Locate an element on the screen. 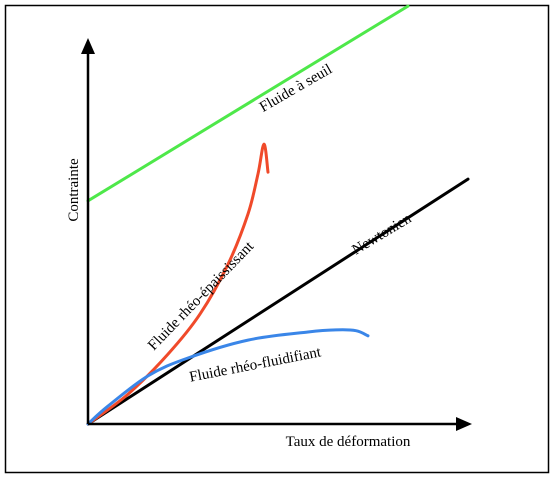 This screenshot has height=479, width=556. x-axis-arrow is located at coordinates (464, 424).